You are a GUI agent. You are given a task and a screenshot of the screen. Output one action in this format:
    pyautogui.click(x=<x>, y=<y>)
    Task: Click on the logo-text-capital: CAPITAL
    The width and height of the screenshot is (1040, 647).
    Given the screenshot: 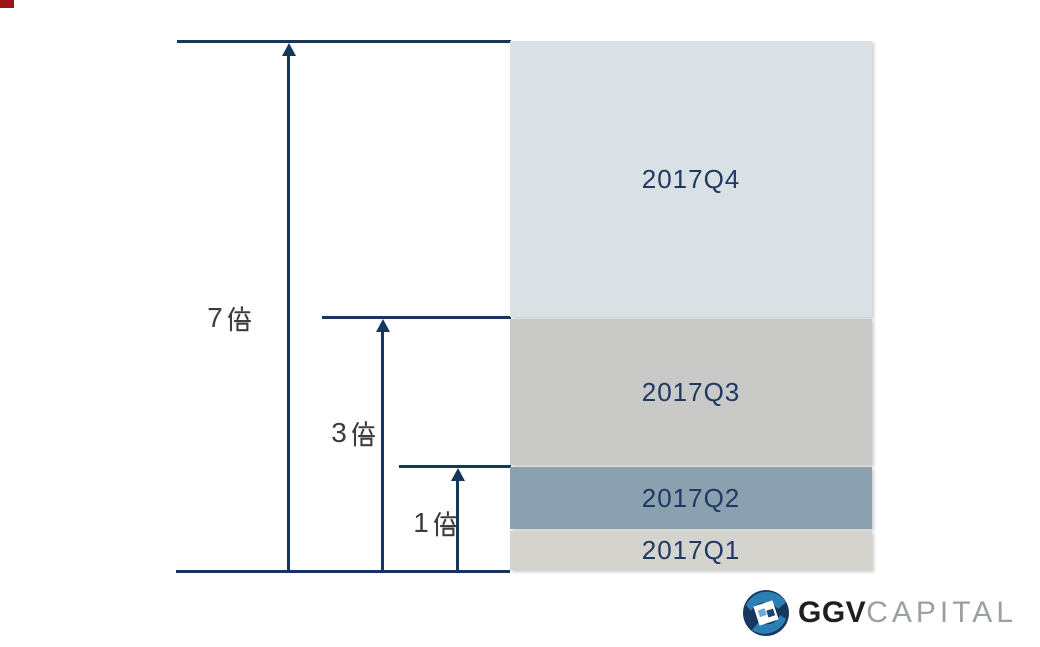 What is the action you would take?
    pyautogui.click(x=941, y=612)
    